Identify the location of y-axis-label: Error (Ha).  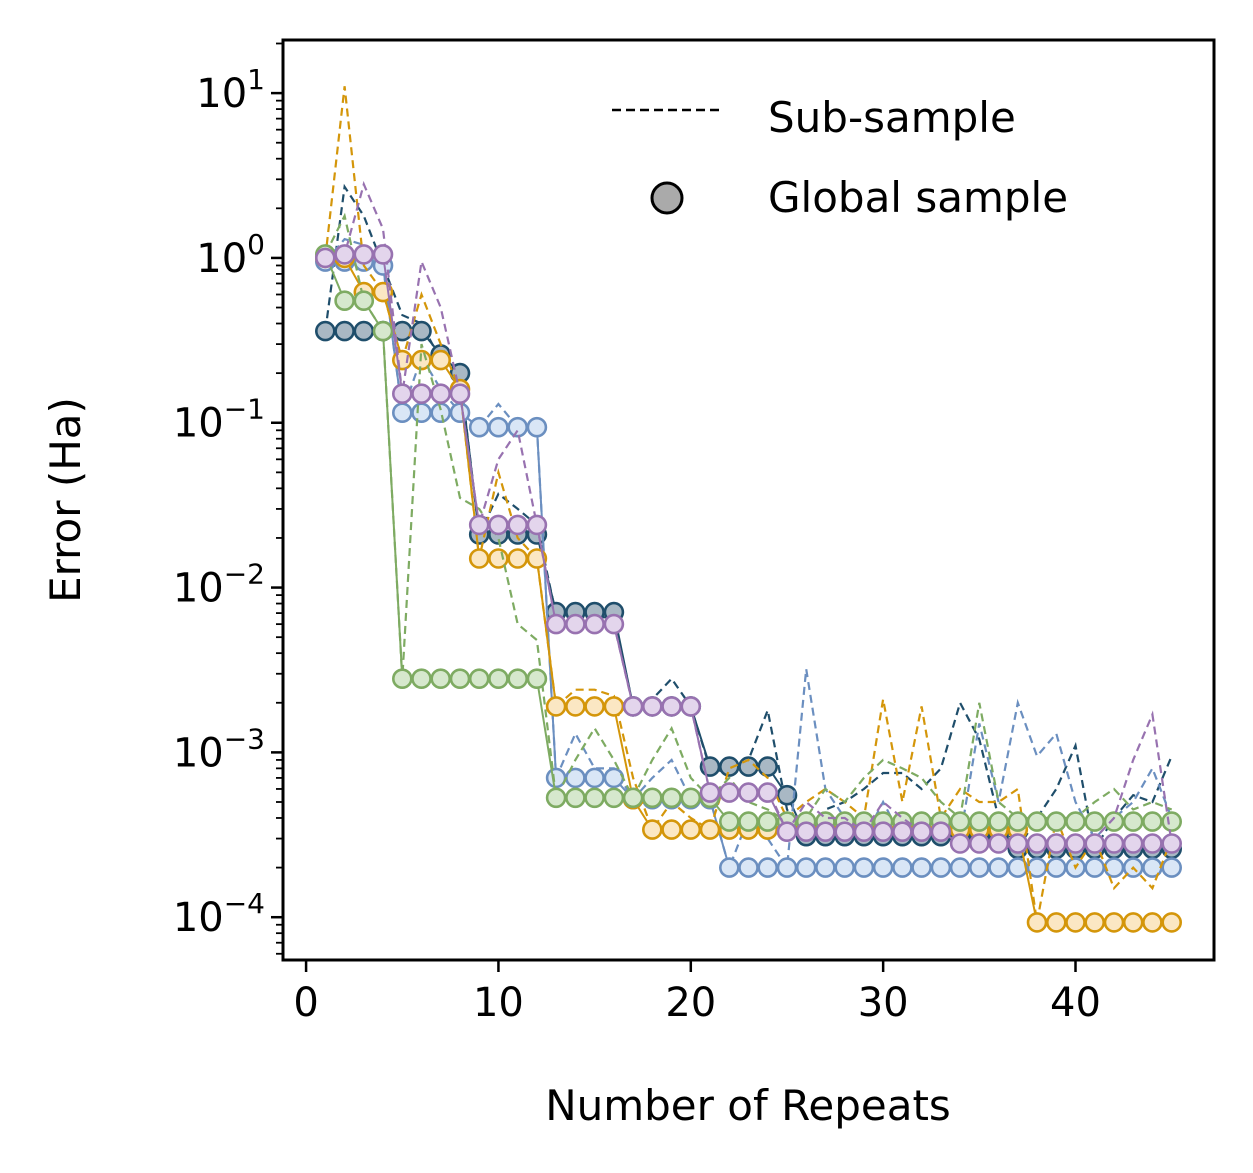
(65, 500).